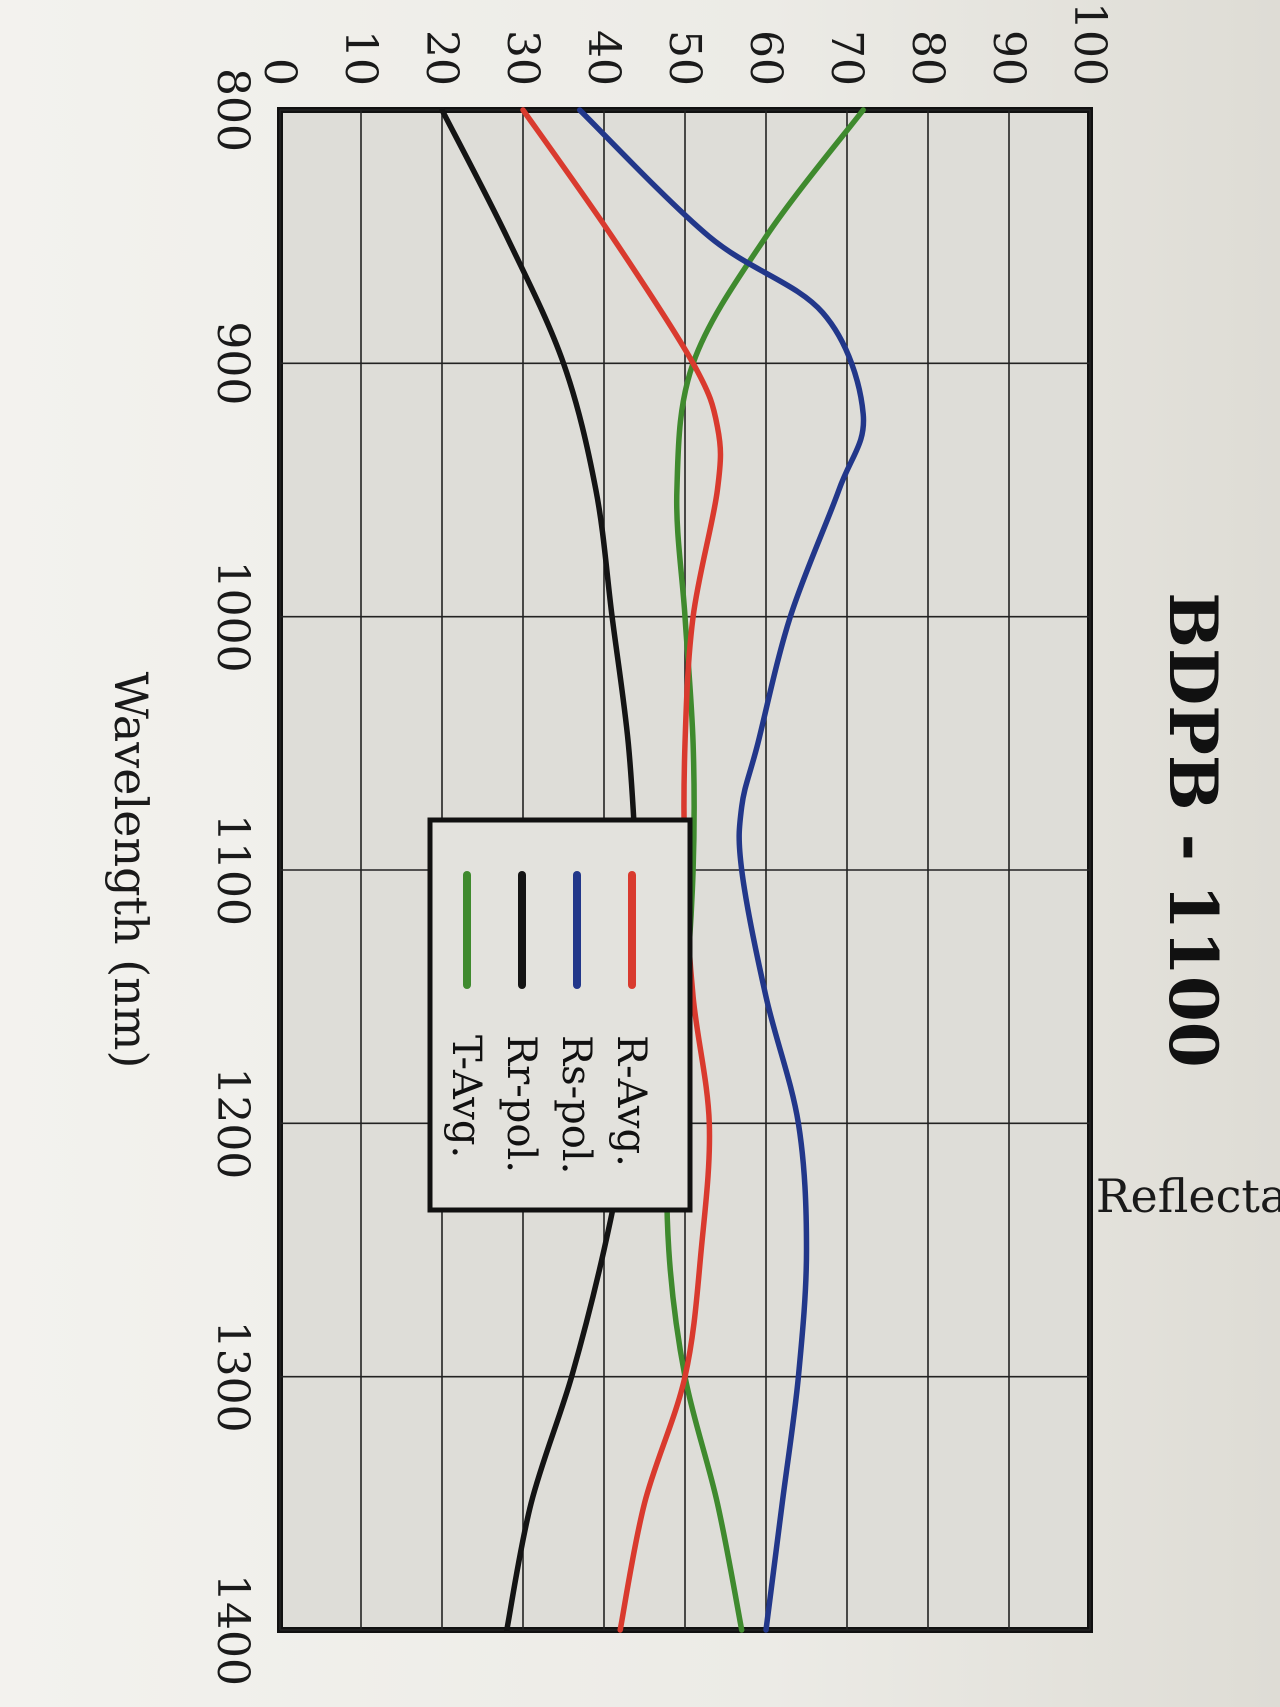 This screenshot has width=1280, height=1707. Describe the element at coordinates (684, 58) in the screenshot. I see `y-tick-label: 50` at that location.